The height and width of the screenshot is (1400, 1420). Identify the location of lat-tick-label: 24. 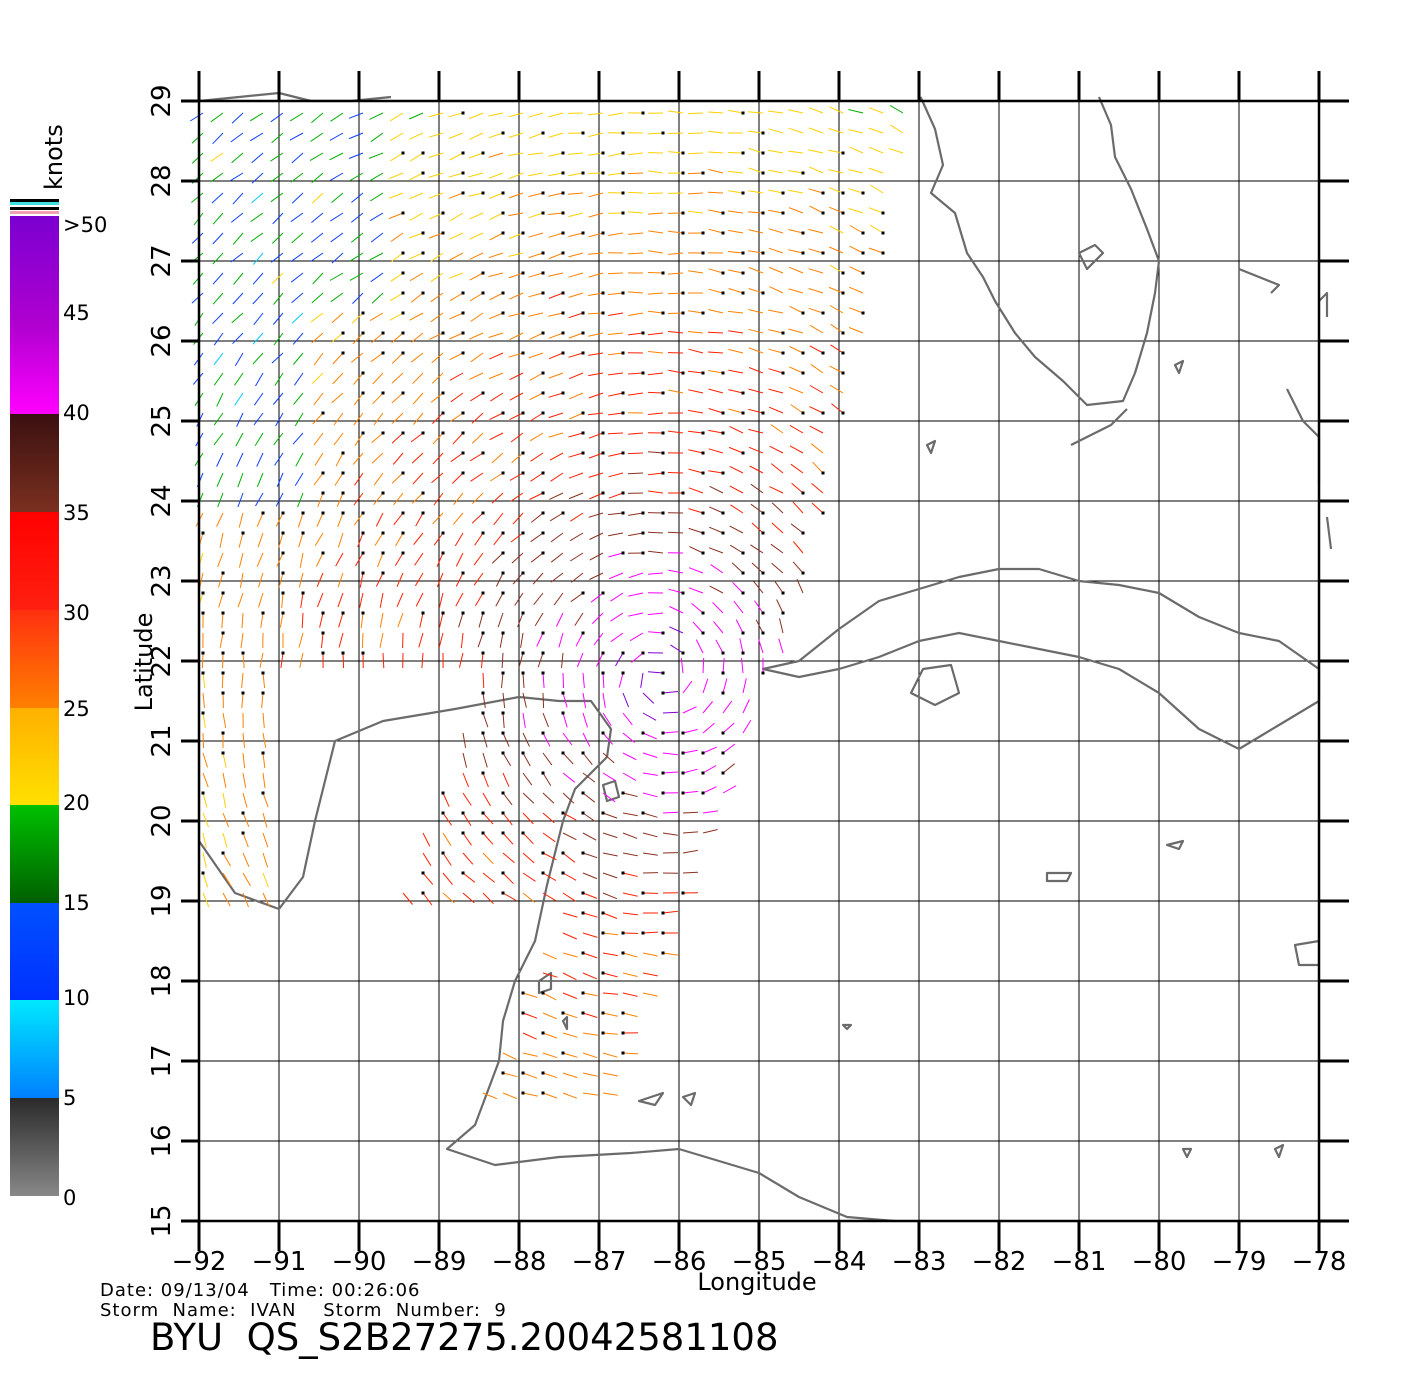
(162, 500).